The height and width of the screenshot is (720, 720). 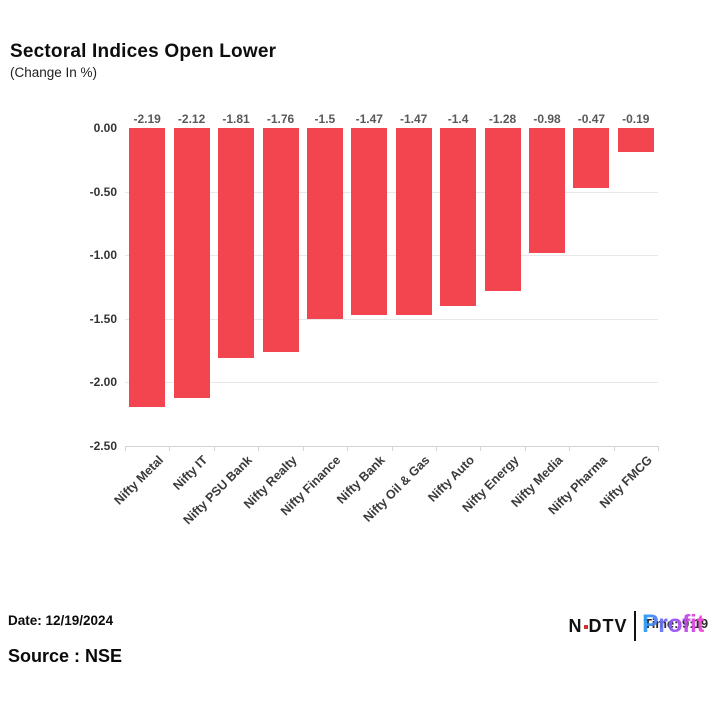 I want to click on y-axis-tick-label: -0.50, so click(x=103, y=191).